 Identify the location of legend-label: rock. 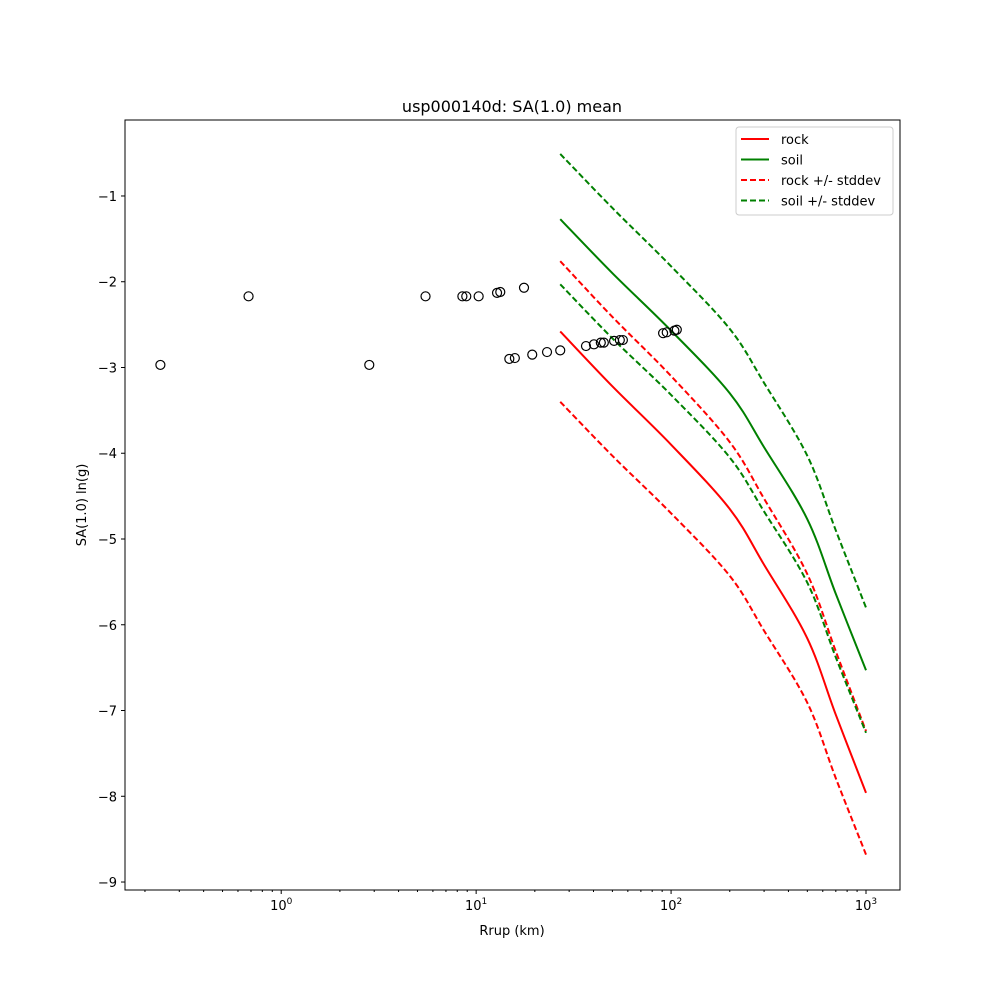
(795, 140).